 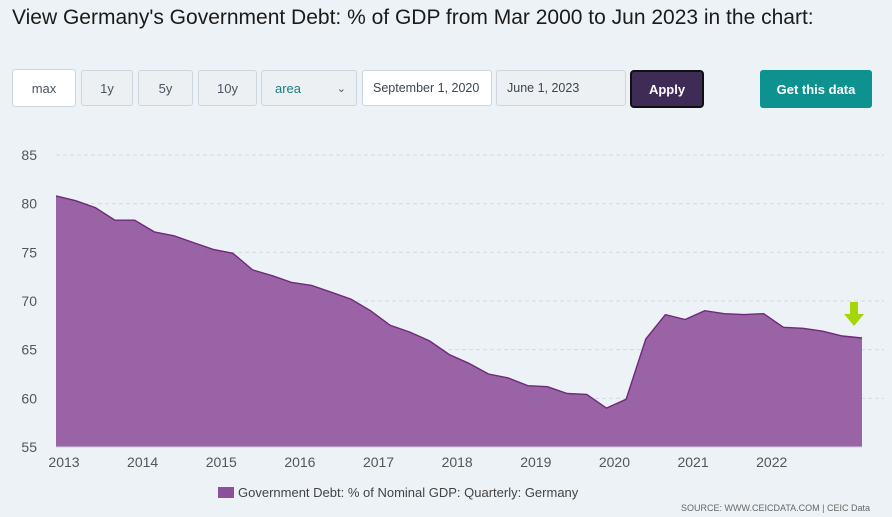 I want to click on y-tick-label: 65, so click(x=29, y=350).